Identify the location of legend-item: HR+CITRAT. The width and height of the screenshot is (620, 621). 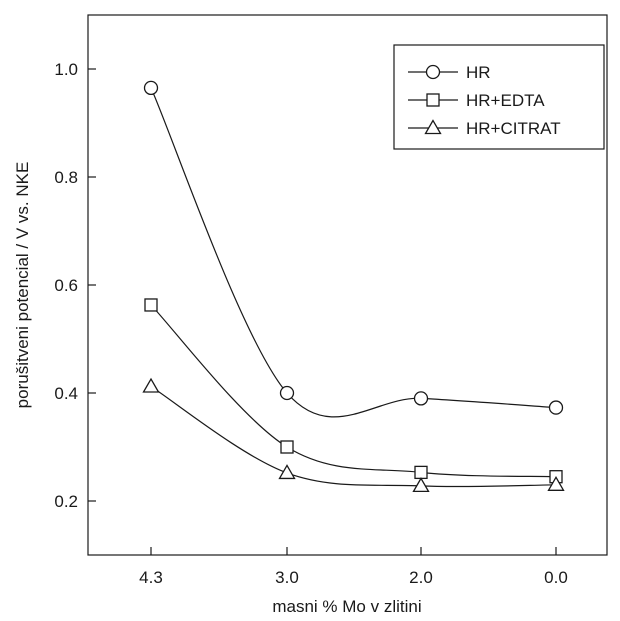
(484, 128).